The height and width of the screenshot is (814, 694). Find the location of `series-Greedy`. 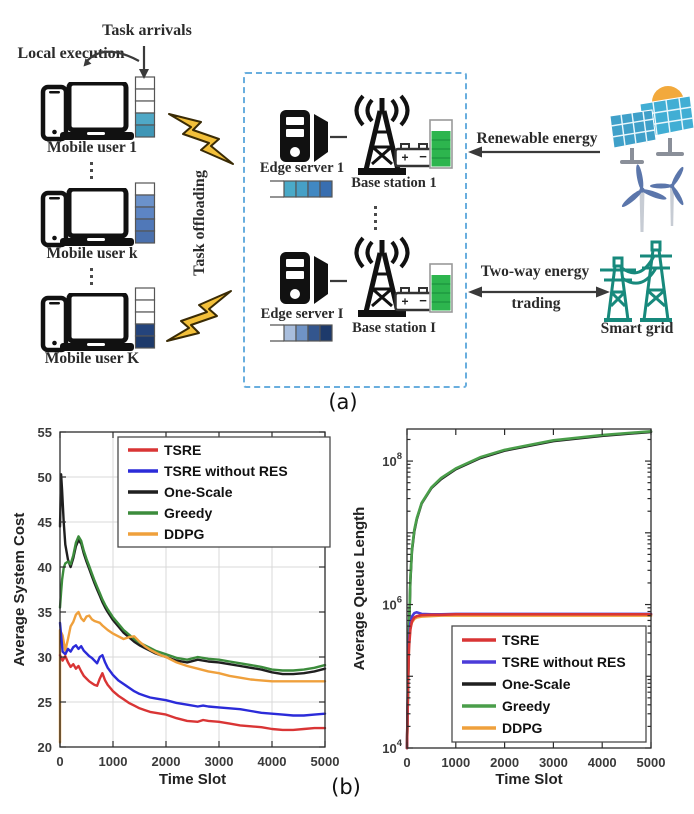

series-Greedy is located at coordinates (192, 603).